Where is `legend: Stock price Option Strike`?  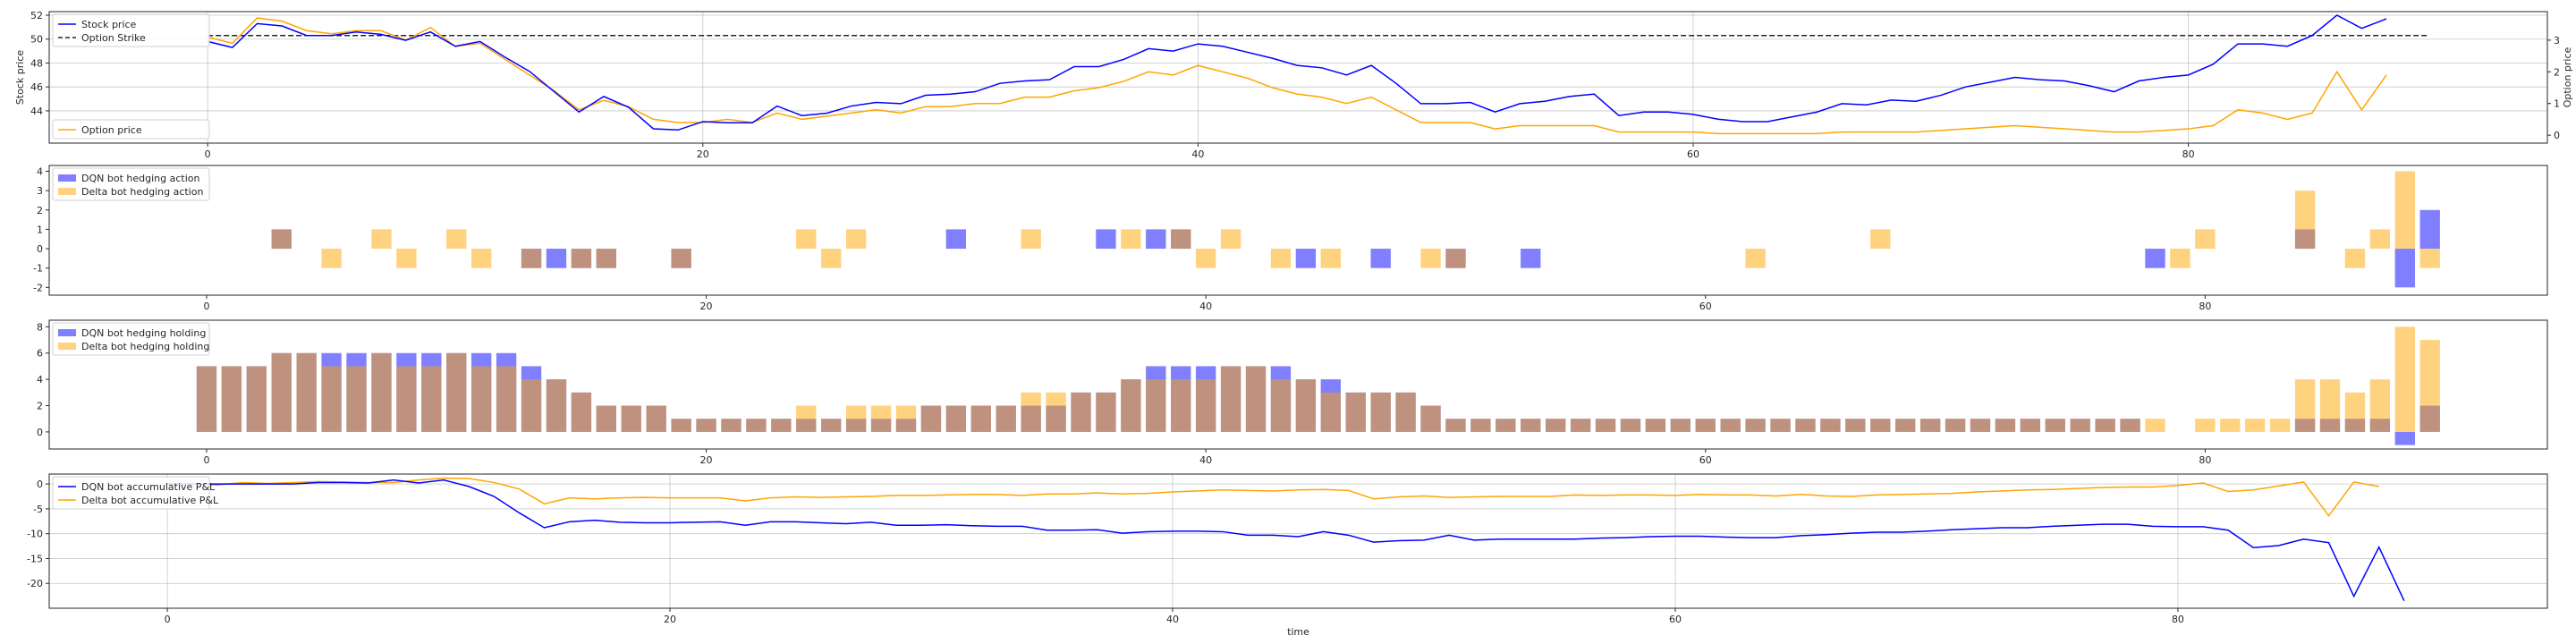 legend: Stock price Option Strike is located at coordinates (131, 30).